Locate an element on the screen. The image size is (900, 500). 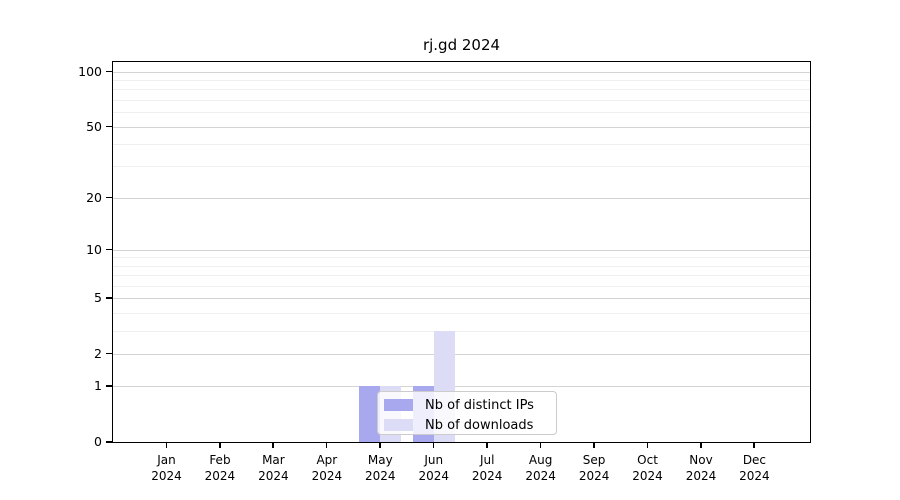
x-tick-label: Dec 2024 is located at coordinates (754, 468).